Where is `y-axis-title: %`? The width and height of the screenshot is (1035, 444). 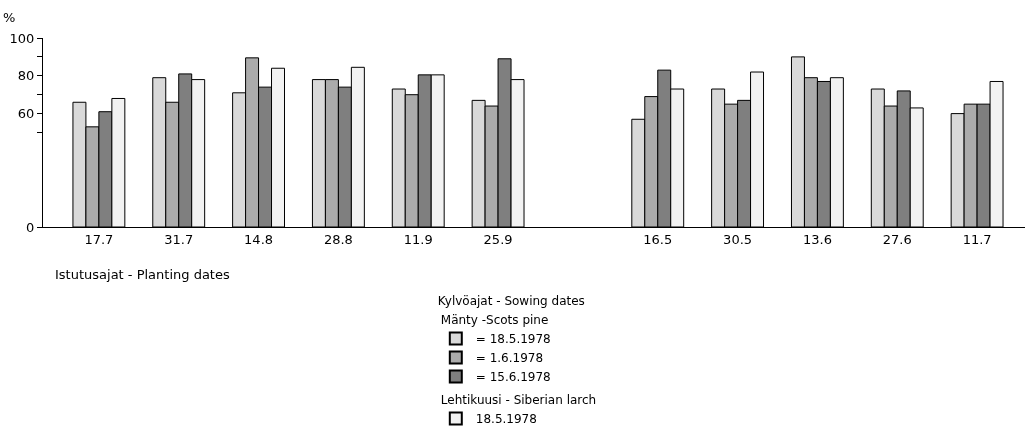
y-axis-title: % is located at coordinates (9, 17).